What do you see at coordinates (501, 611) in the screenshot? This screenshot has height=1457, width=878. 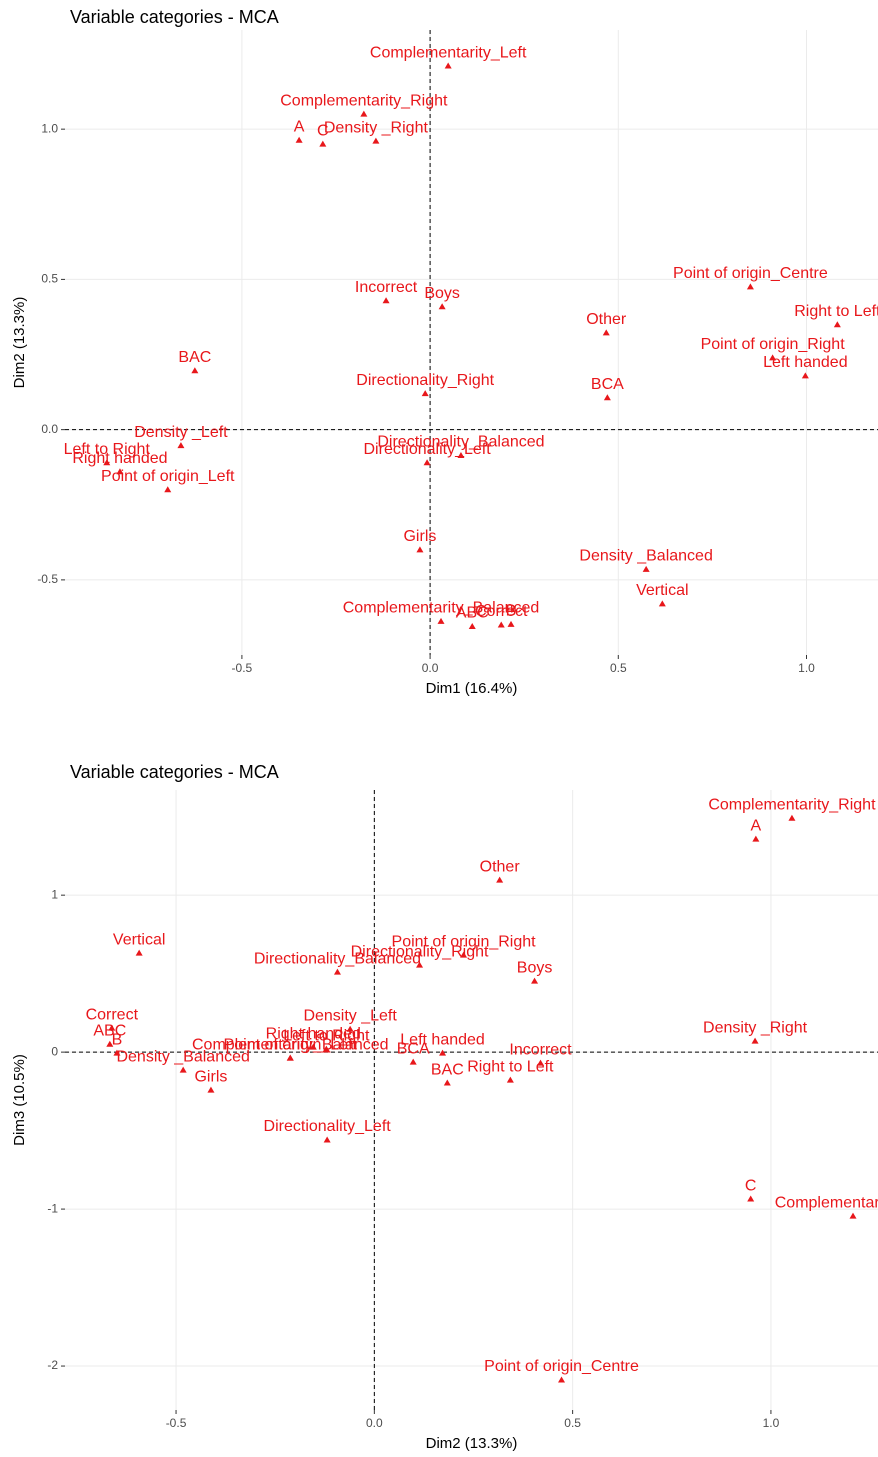 I see `point-label: Correct` at bounding box center [501, 611].